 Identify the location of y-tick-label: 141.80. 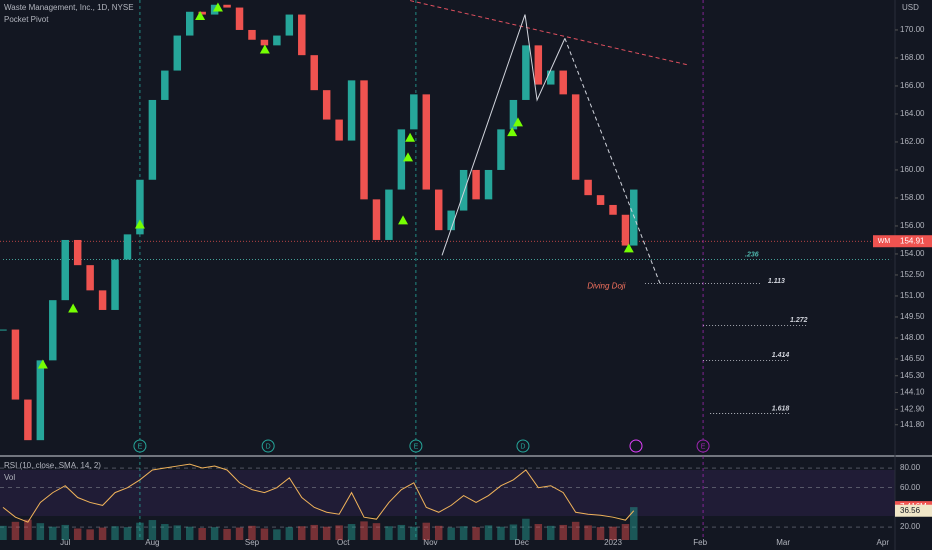
(912, 424).